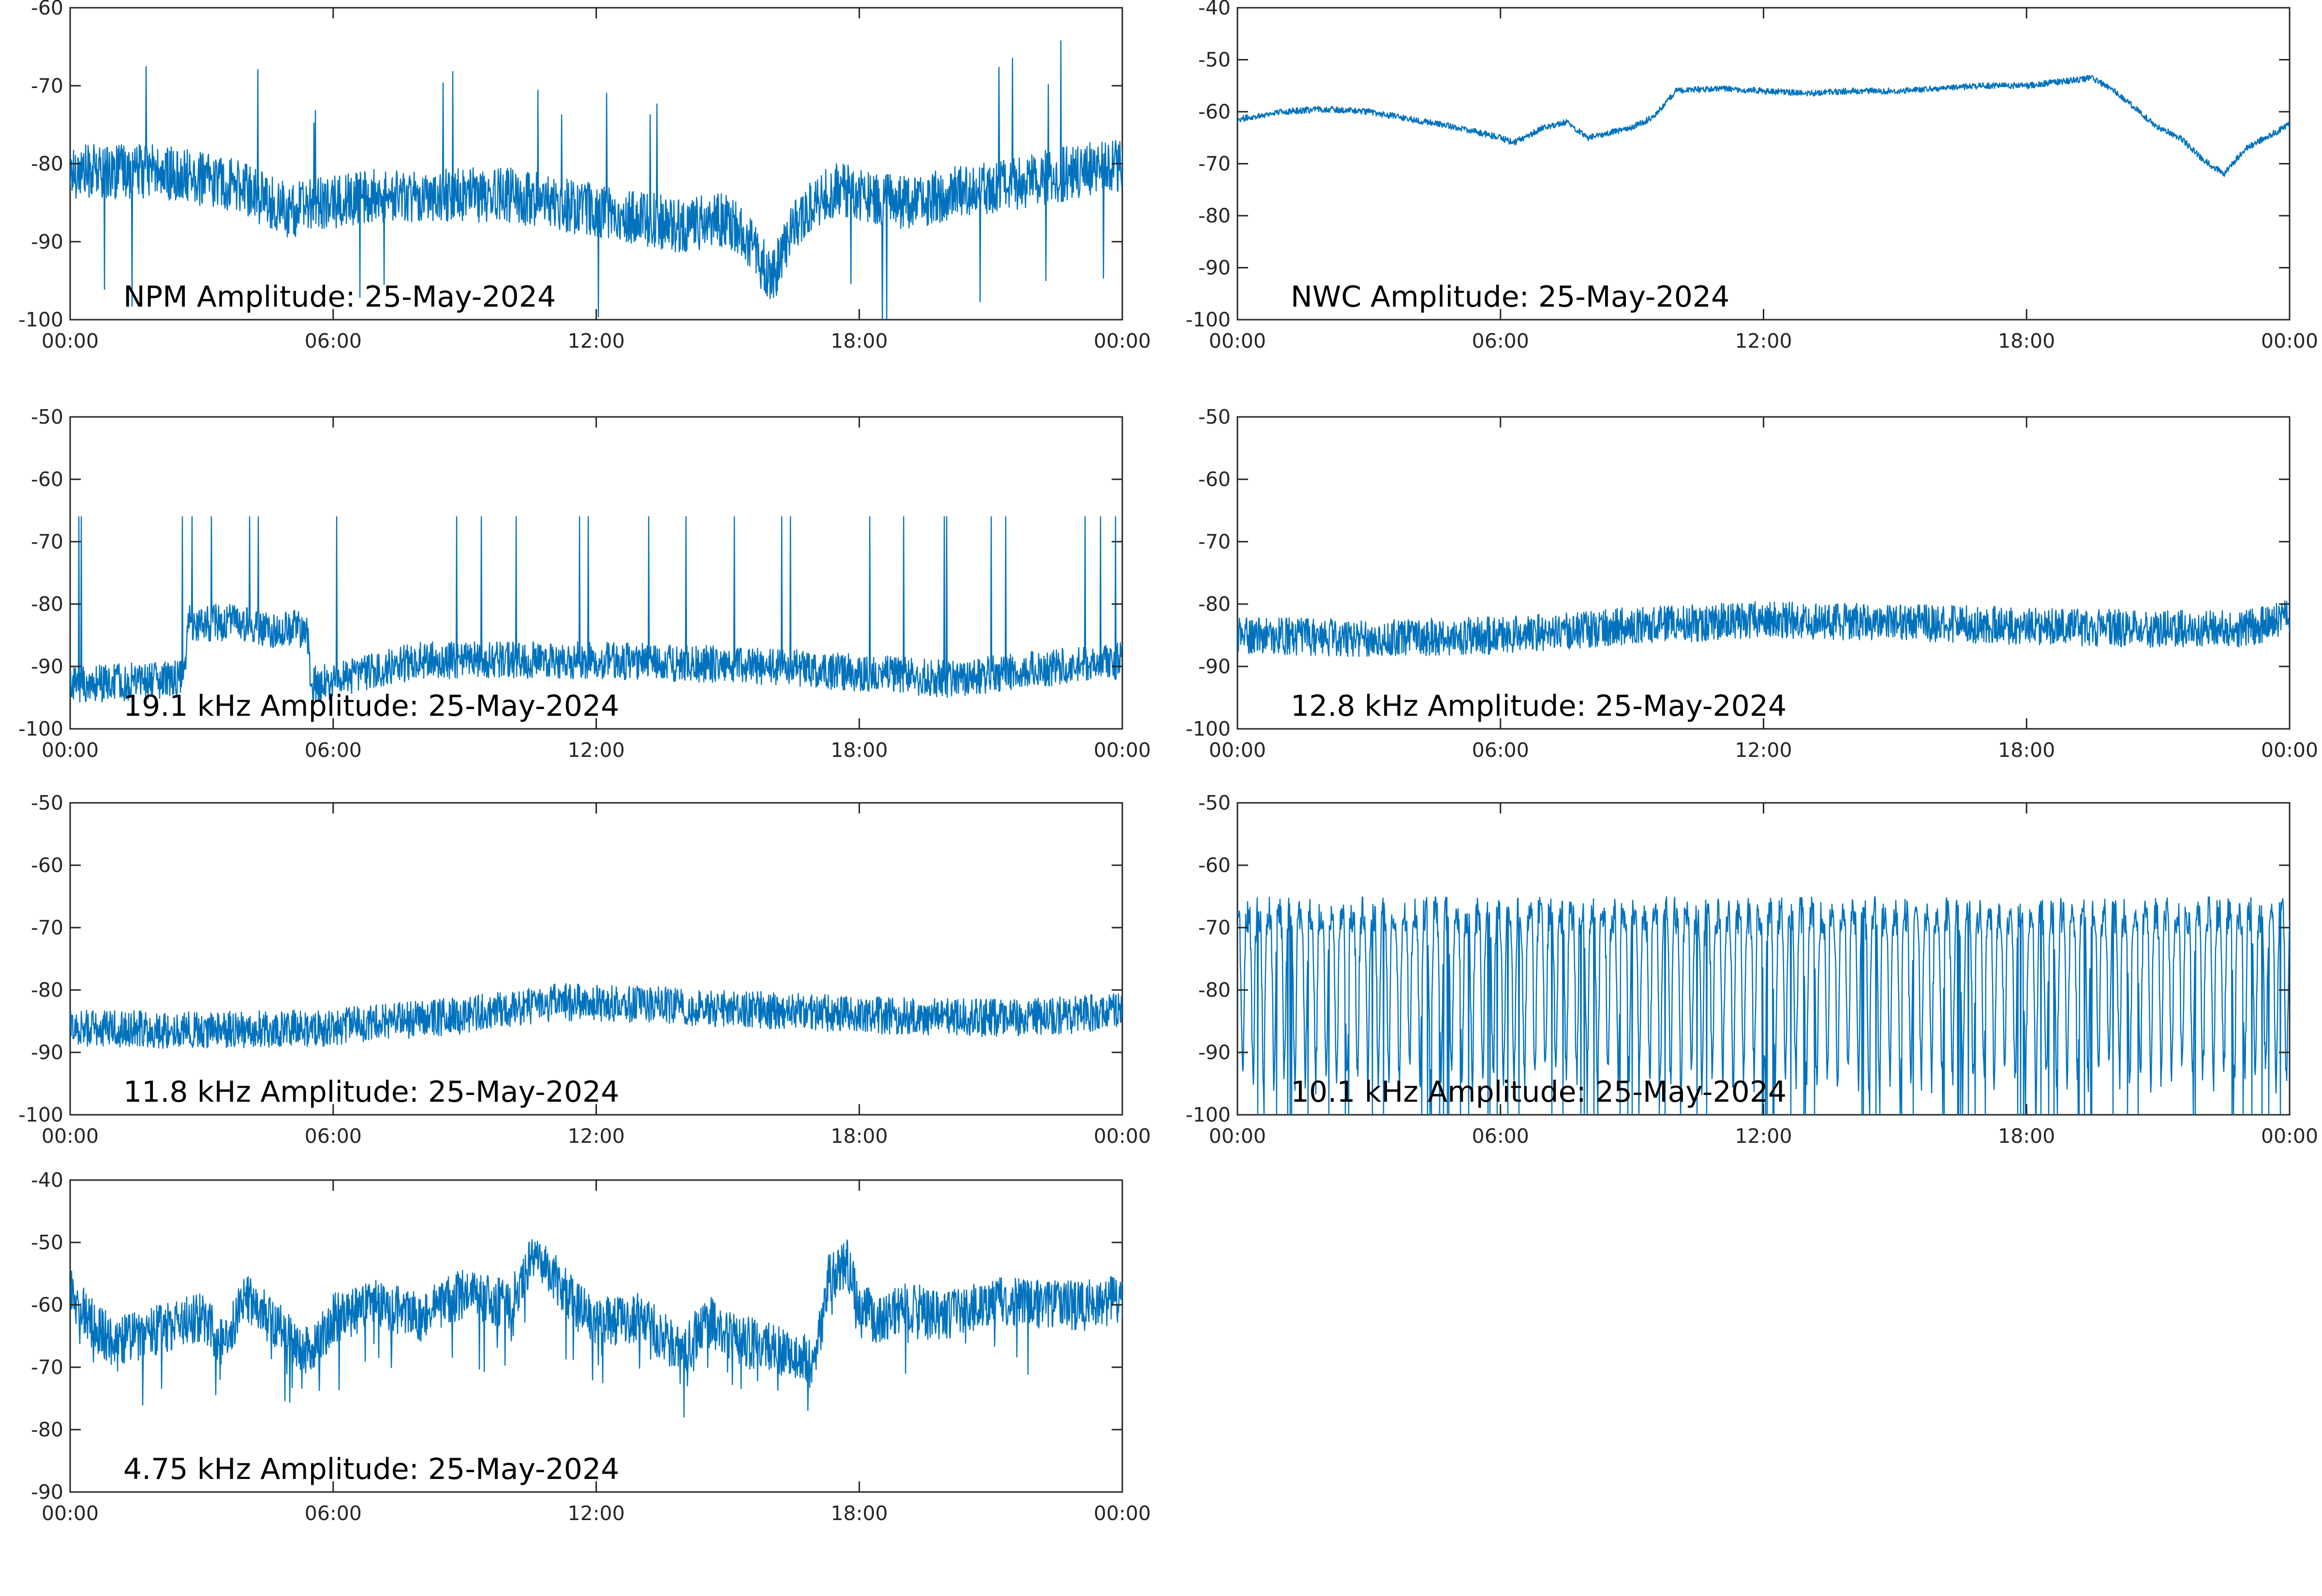 This screenshot has height=1596, width=2322. Describe the element at coordinates (371, 1469) in the screenshot. I see `panel-title: 4.75 kHz Amplitude: 25-May-2024` at that location.